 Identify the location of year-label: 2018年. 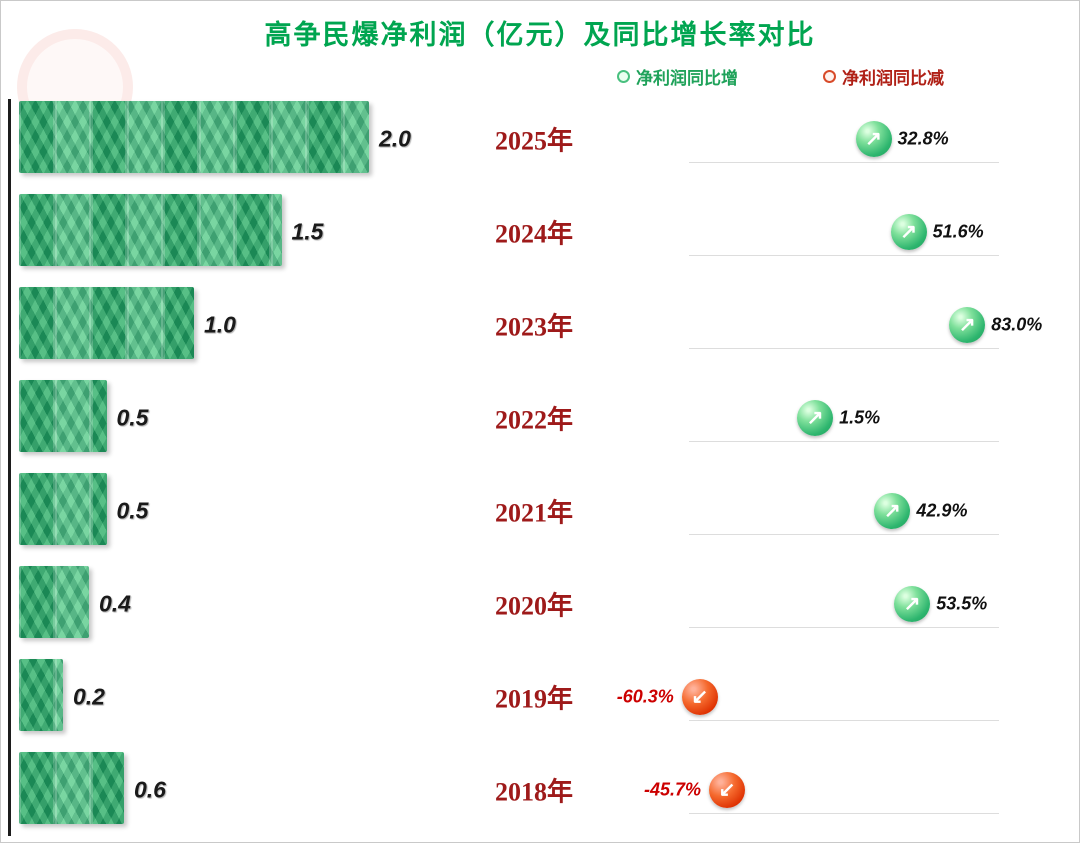
(533, 792).